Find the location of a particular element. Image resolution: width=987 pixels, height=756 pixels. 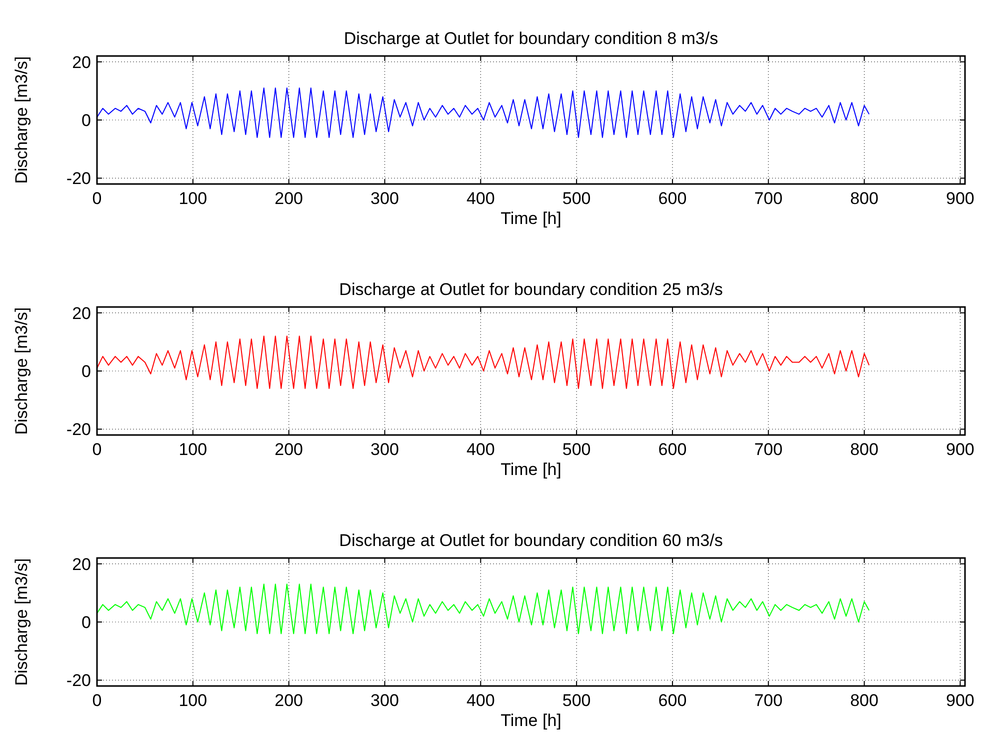

chart-title: Discharge at Outlet for boundary condition 8 m3/s is located at coordinates (531, 38).